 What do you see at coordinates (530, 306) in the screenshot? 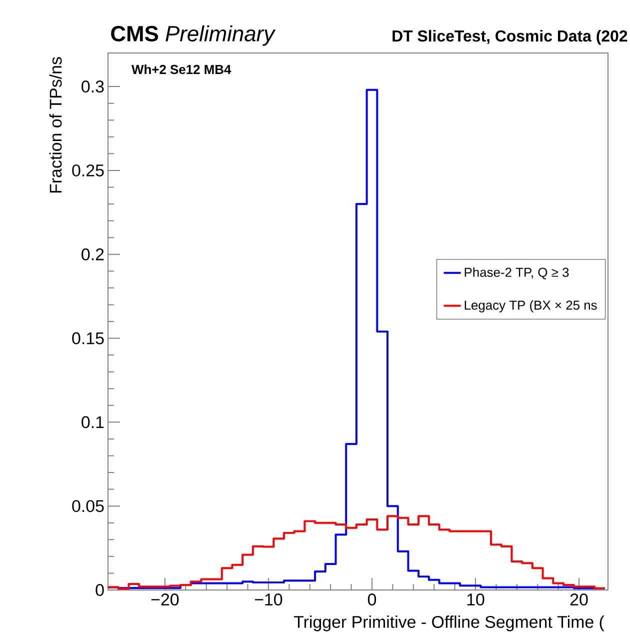
I see `legend-label: Legacy TP (BX × 25 ns` at bounding box center [530, 306].